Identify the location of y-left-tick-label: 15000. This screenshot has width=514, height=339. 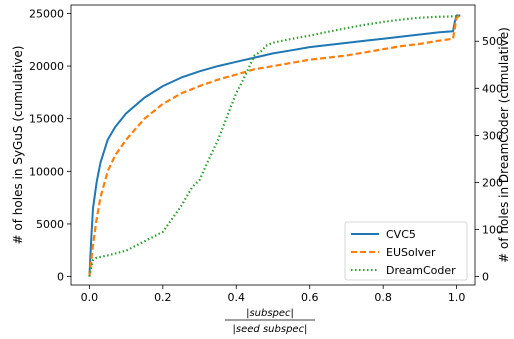
(46, 119).